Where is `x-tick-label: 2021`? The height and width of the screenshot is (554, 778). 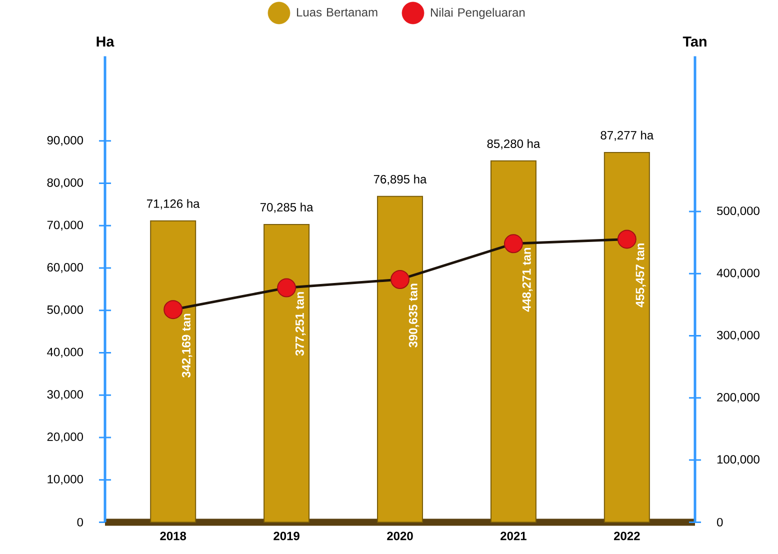 x-tick-label: 2021 is located at coordinates (513, 536).